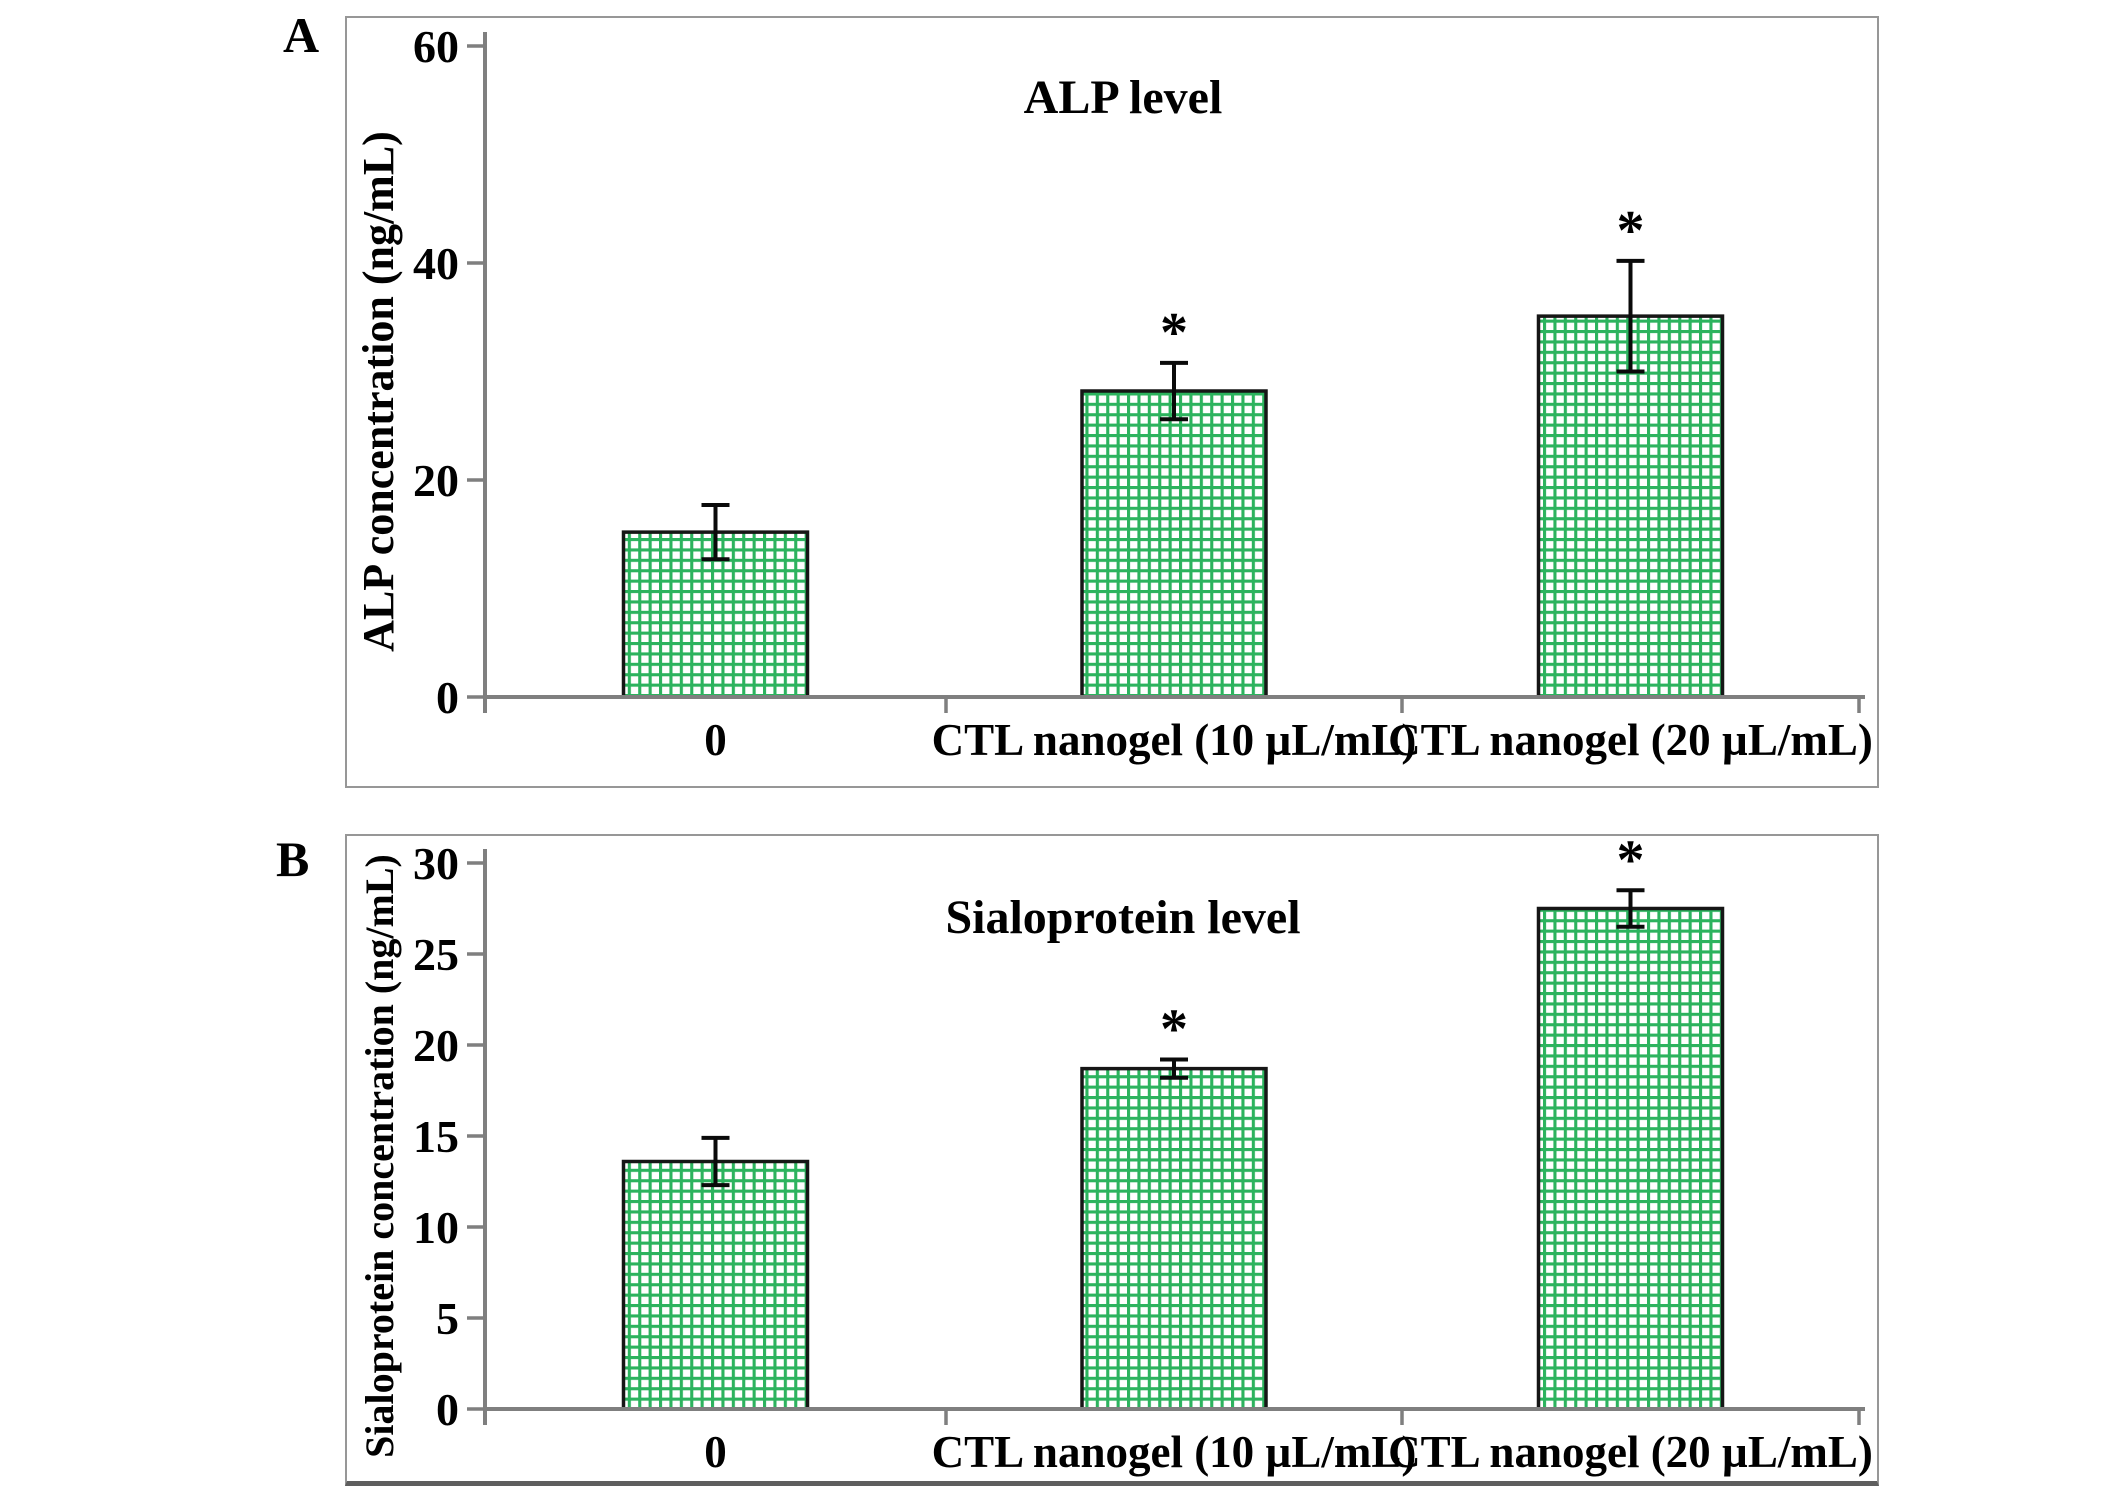 This screenshot has width=2118, height=1491. Describe the element at coordinates (447, 697) in the screenshot. I see `alp-y-tick-label: 0` at that location.